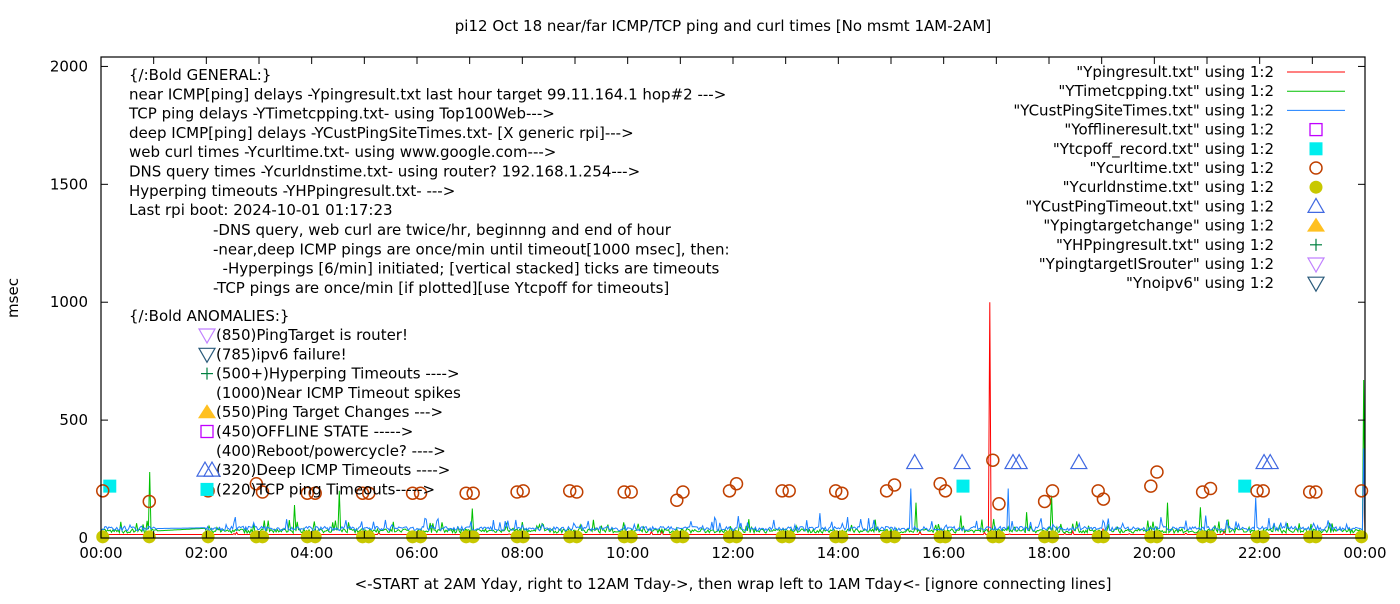 Image resolution: width=1400 pixels, height=604 pixels. What do you see at coordinates (13, 298) in the screenshot?
I see `y-axis-label: msec` at bounding box center [13, 298].